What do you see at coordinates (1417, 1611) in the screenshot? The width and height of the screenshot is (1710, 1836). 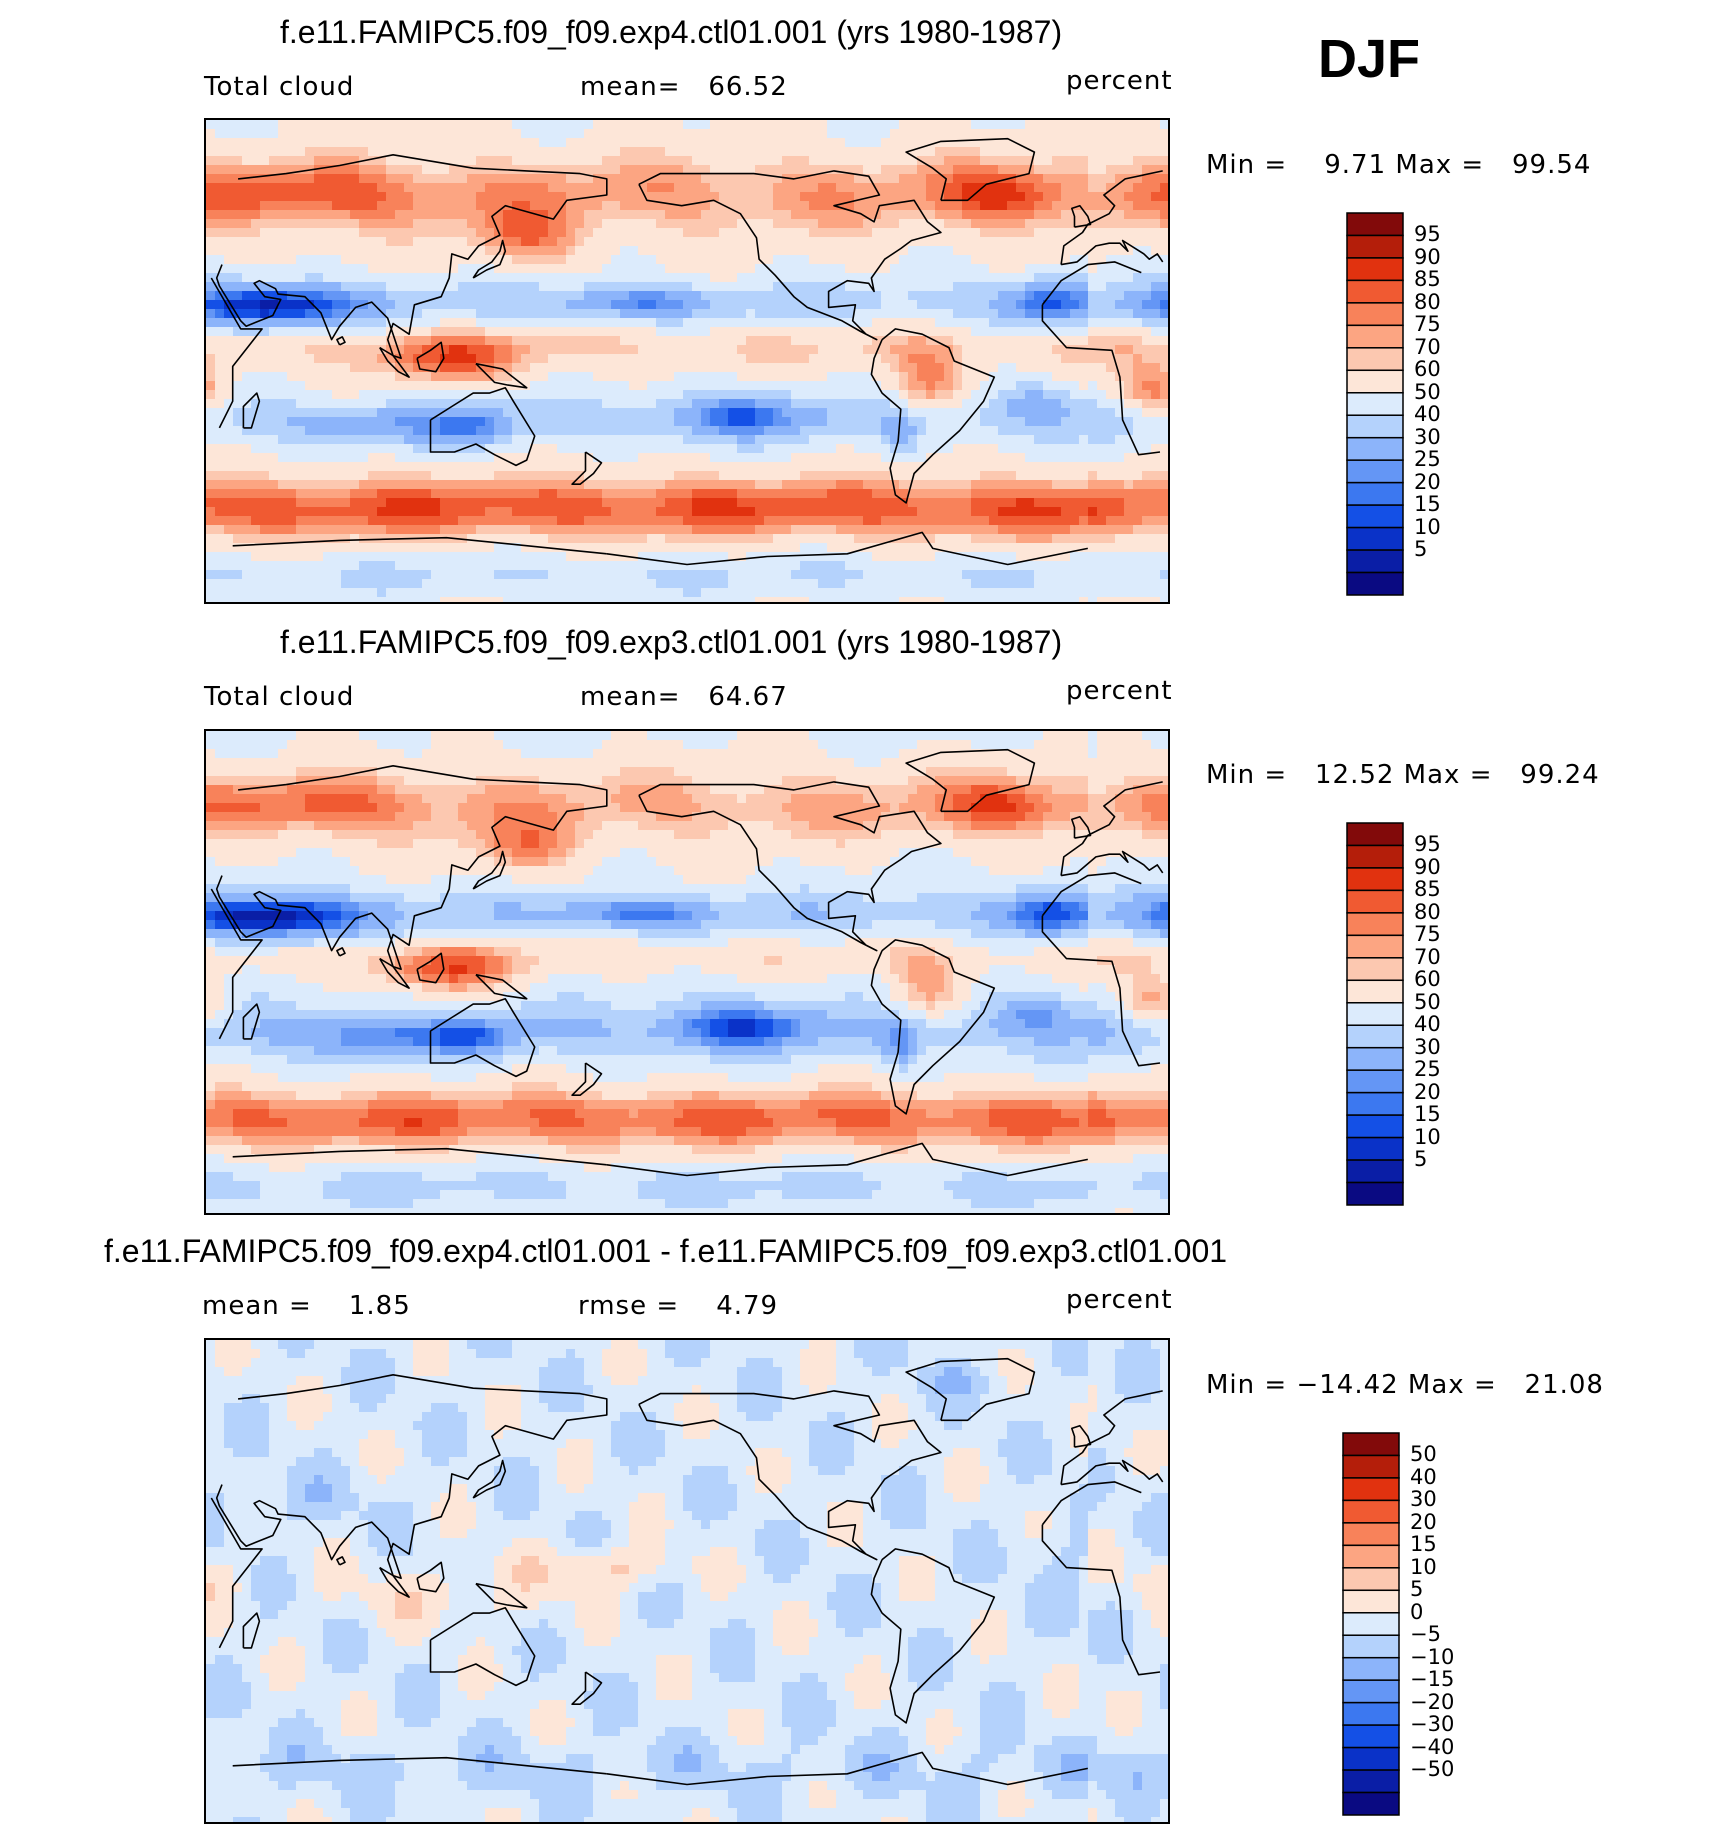 I see `colorbar-tick-label: 0` at bounding box center [1417, 1611].